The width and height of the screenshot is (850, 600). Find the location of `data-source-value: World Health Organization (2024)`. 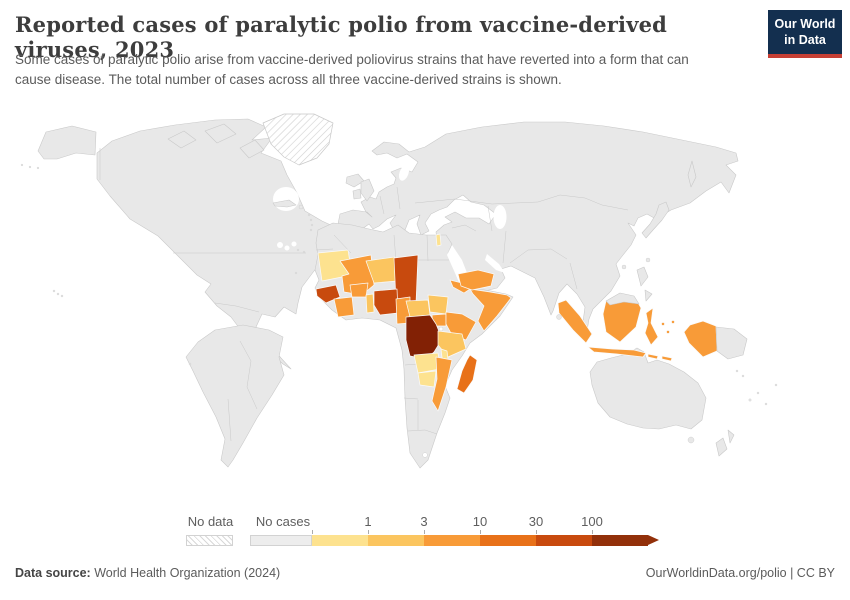

data-source-value: World Health Organization (2024) is located at coordinates (185, 573).